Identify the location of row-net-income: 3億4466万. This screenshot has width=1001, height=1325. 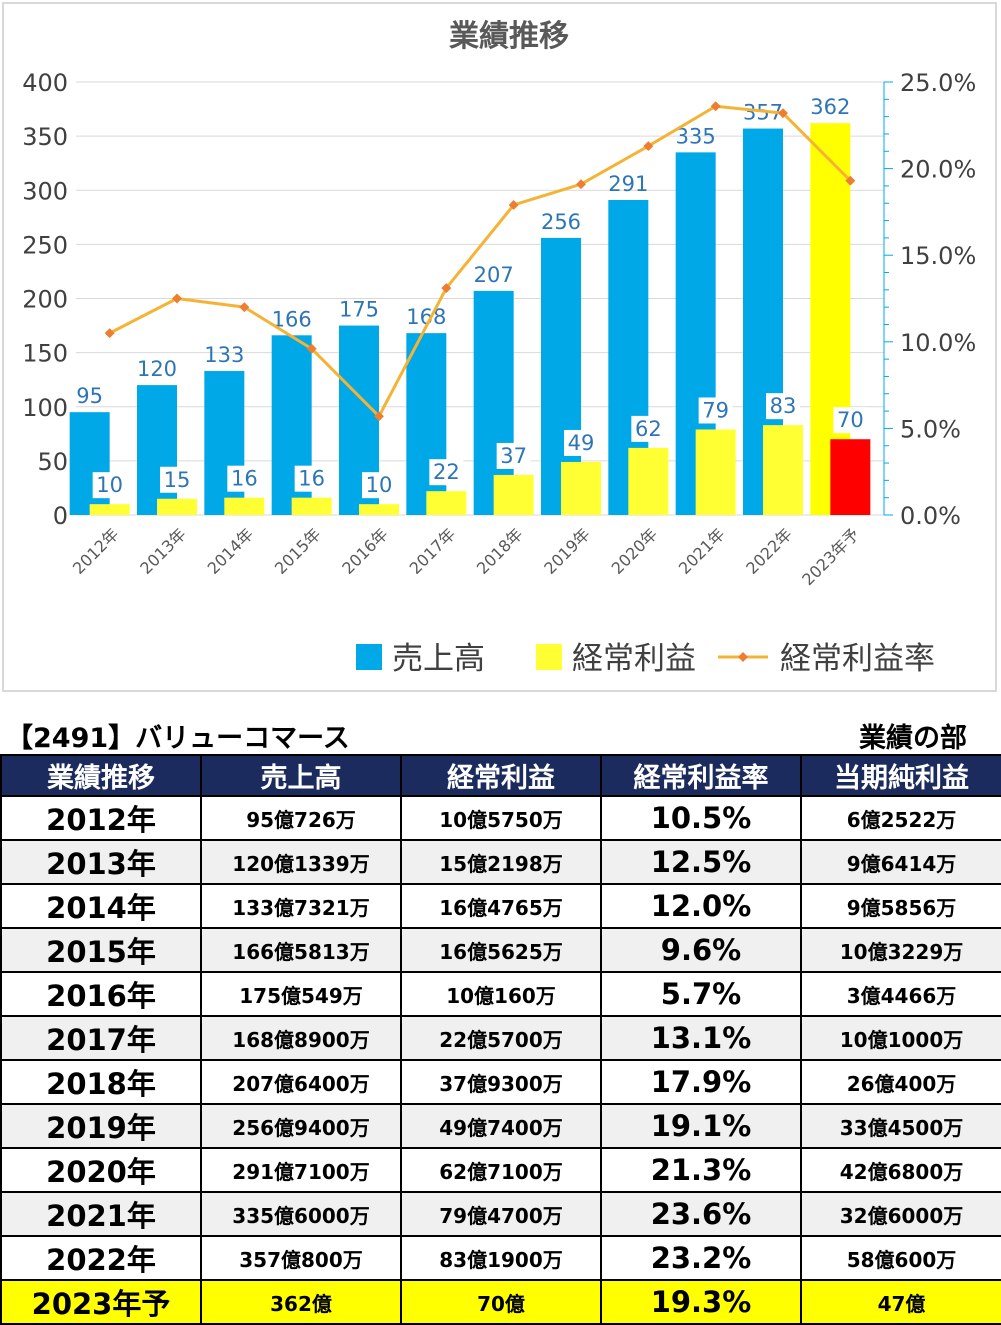
(900, 994).